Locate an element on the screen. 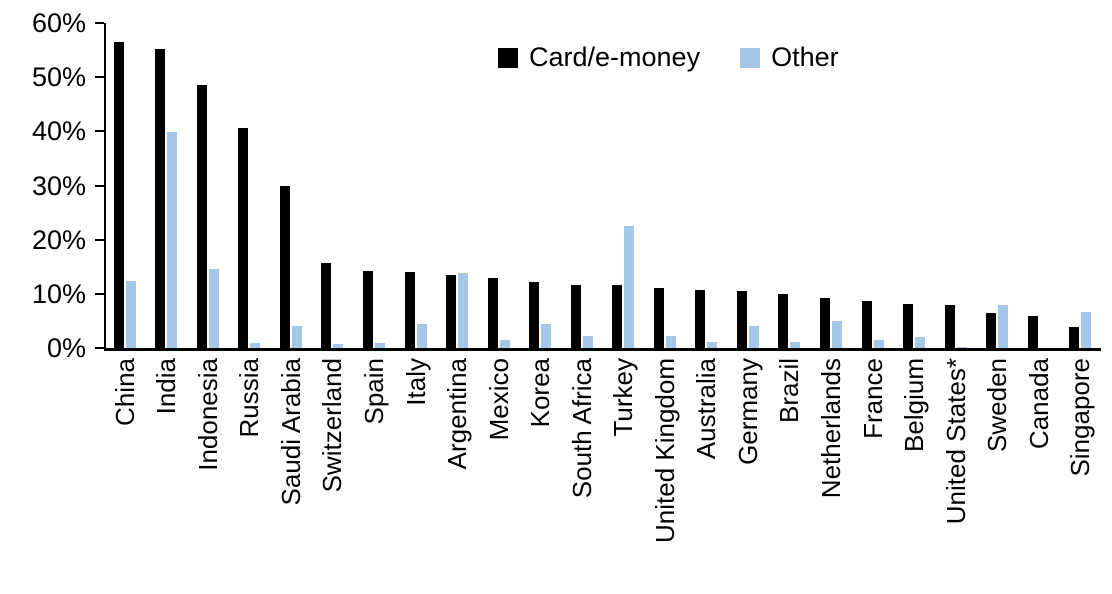 The image size is (1112, 594). legend-item-other: Other is located at coordinates (789, 57).